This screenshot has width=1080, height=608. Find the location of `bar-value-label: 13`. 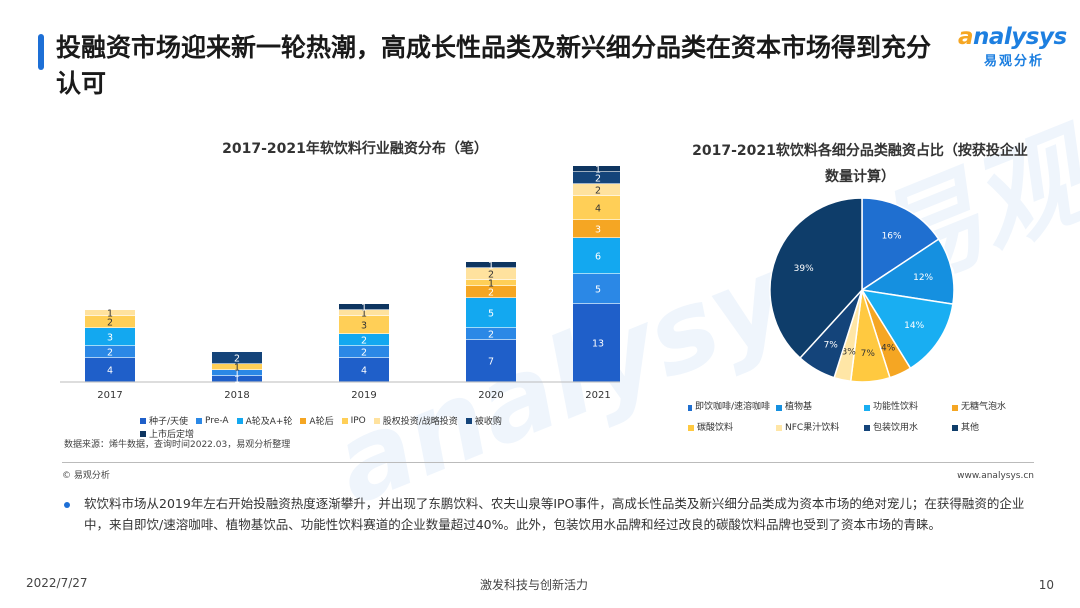

bar-value-label: 13 is located at coordinates (598, 344).